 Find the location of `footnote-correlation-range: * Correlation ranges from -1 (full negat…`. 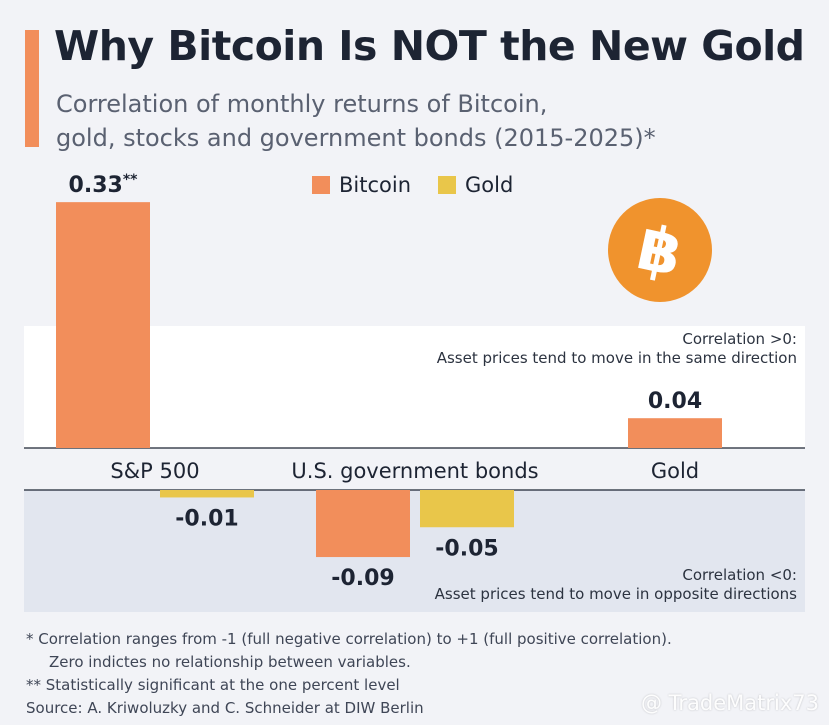

footnote-correlation-range: * Correlation ranges from -1 (full negat… is located at coordinates (349, 639).